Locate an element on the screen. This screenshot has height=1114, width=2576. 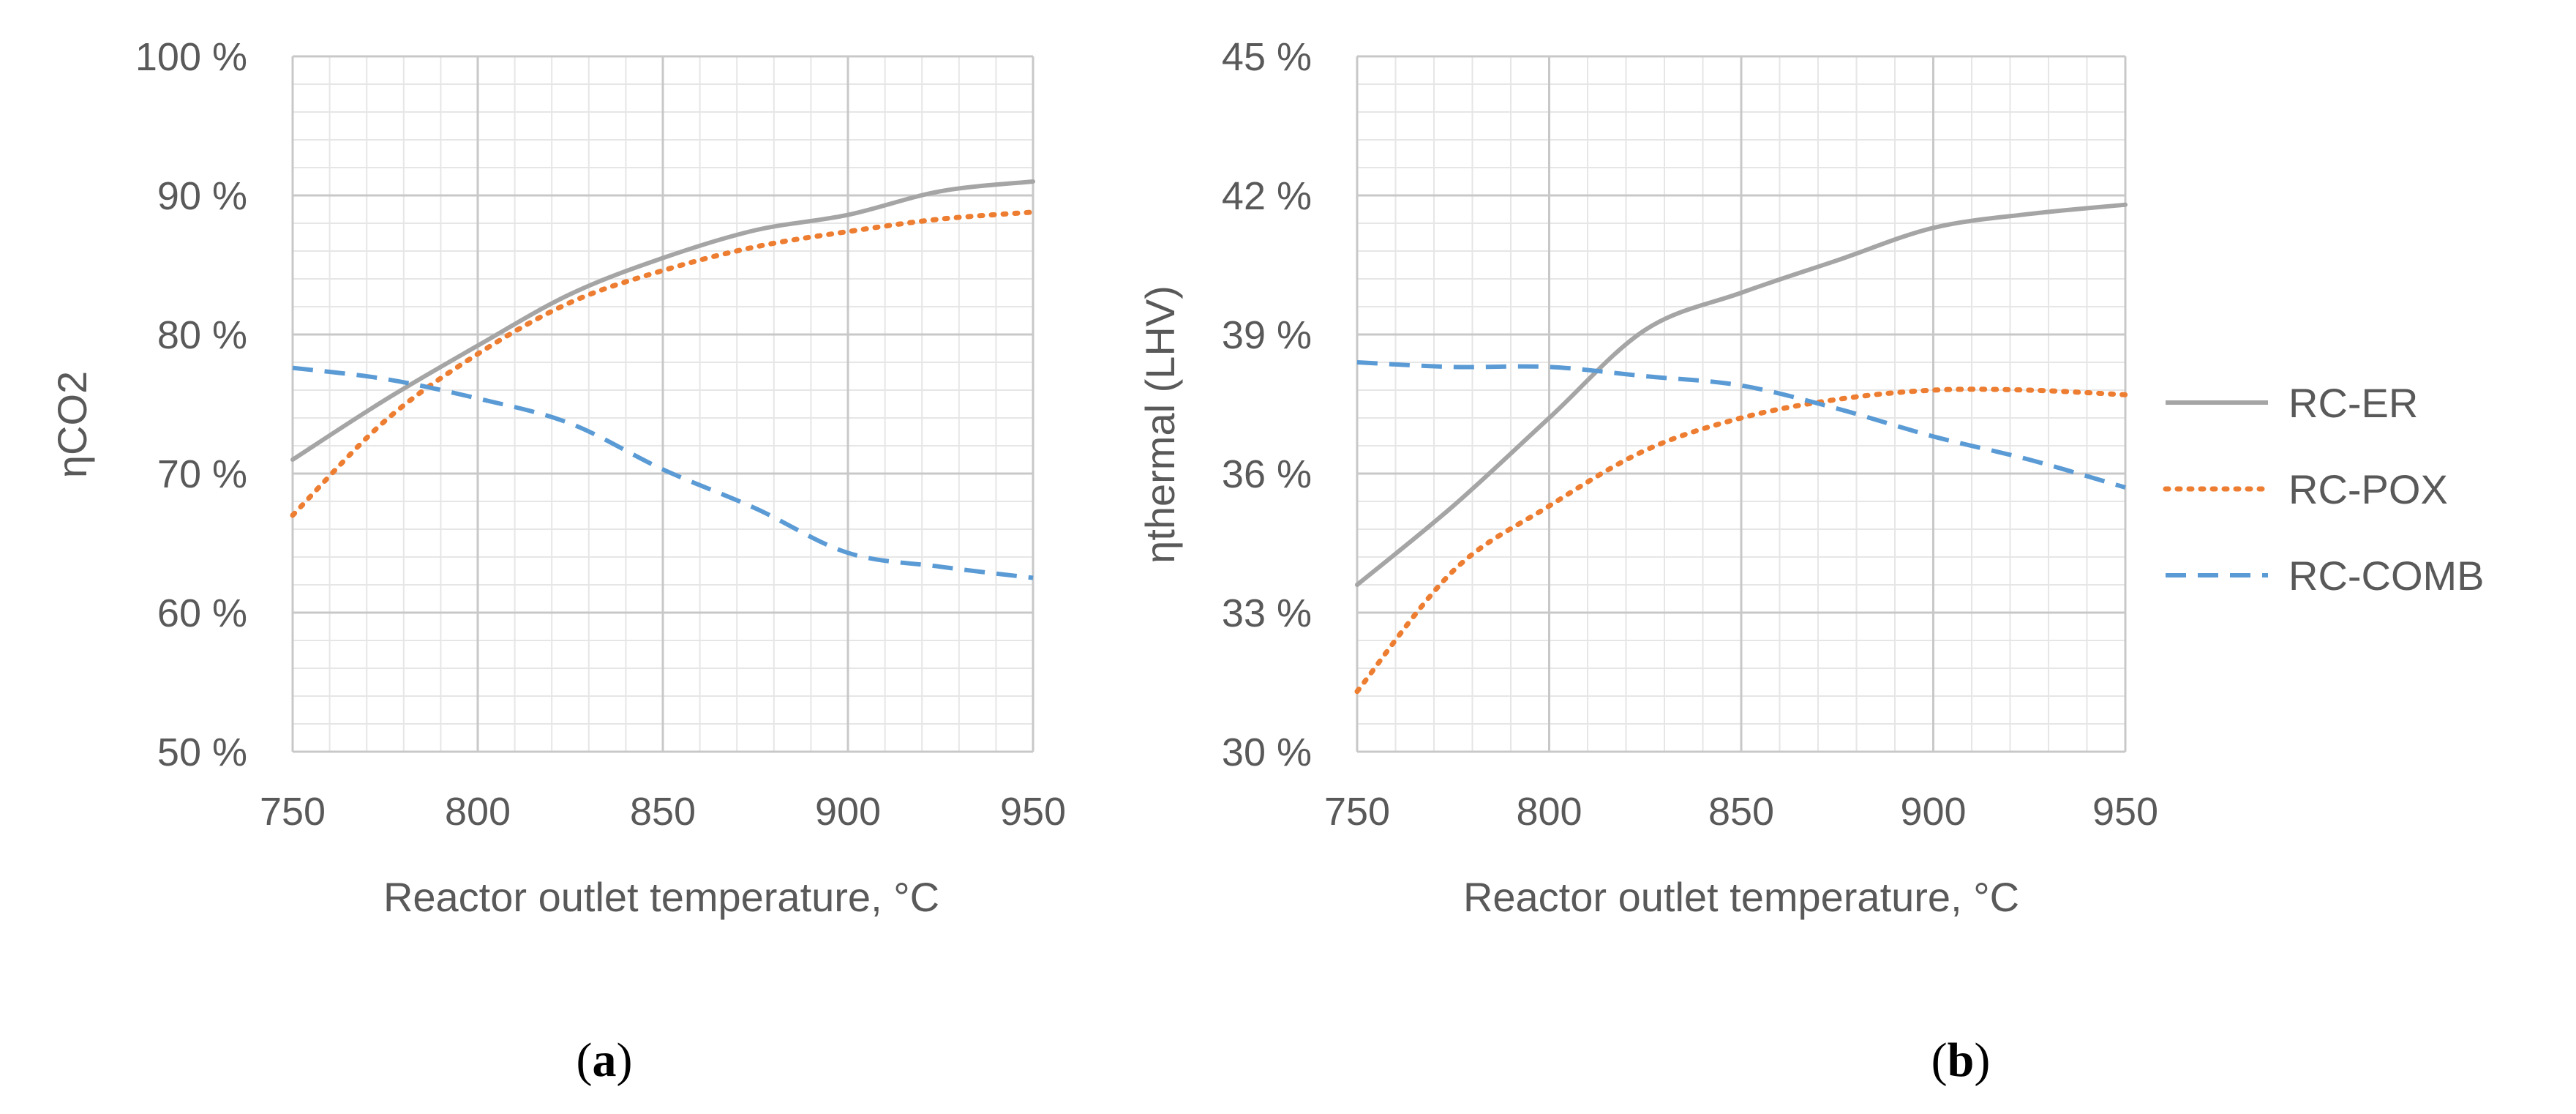
caption-b-letter: b is located at coordinates (1962, 1060).